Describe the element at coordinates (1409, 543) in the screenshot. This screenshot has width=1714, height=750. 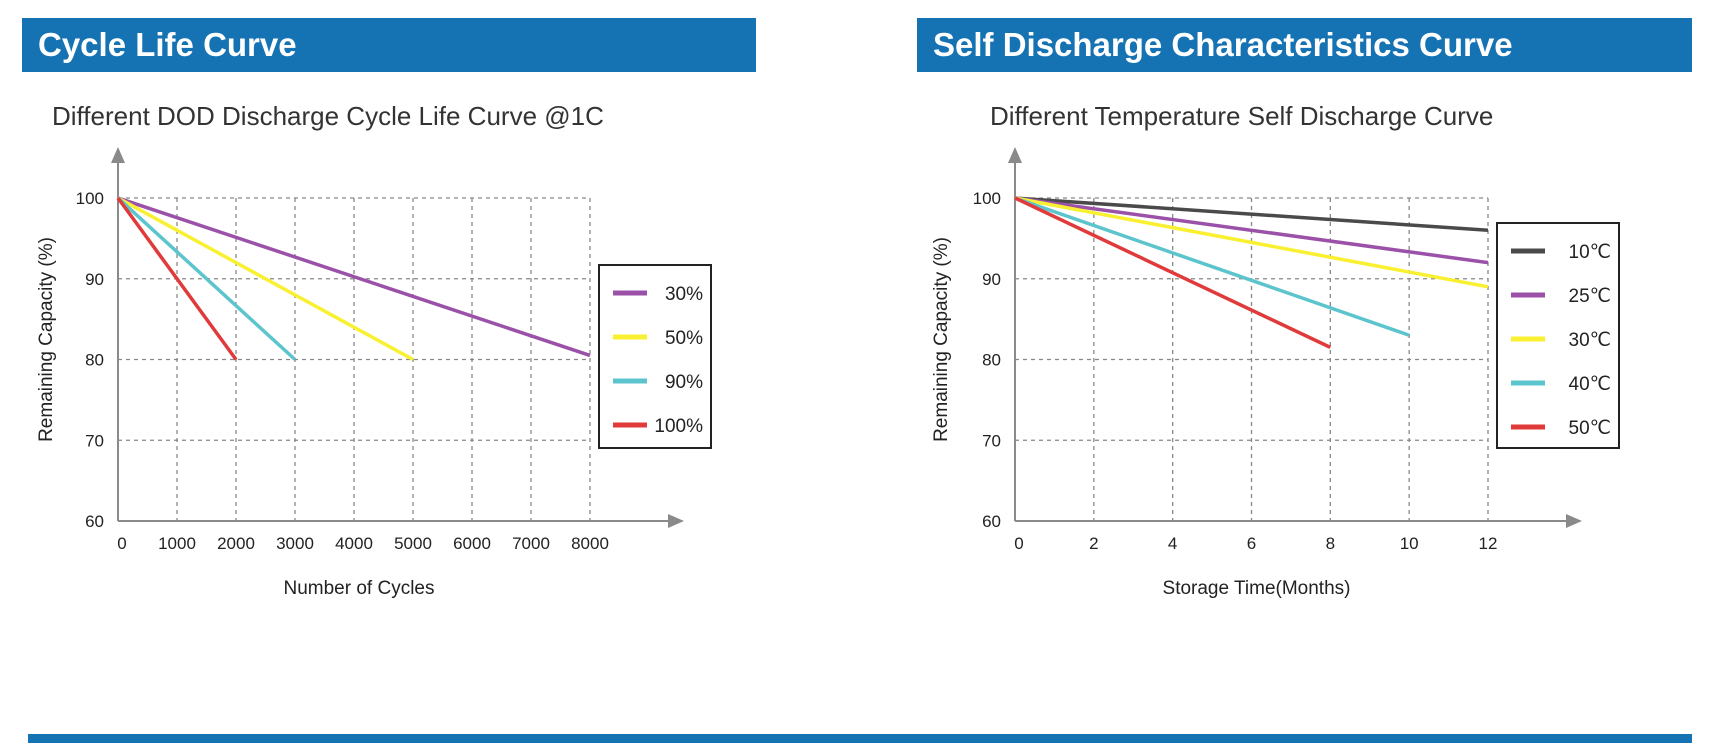
I see `x-tick-label: 10` at that location.